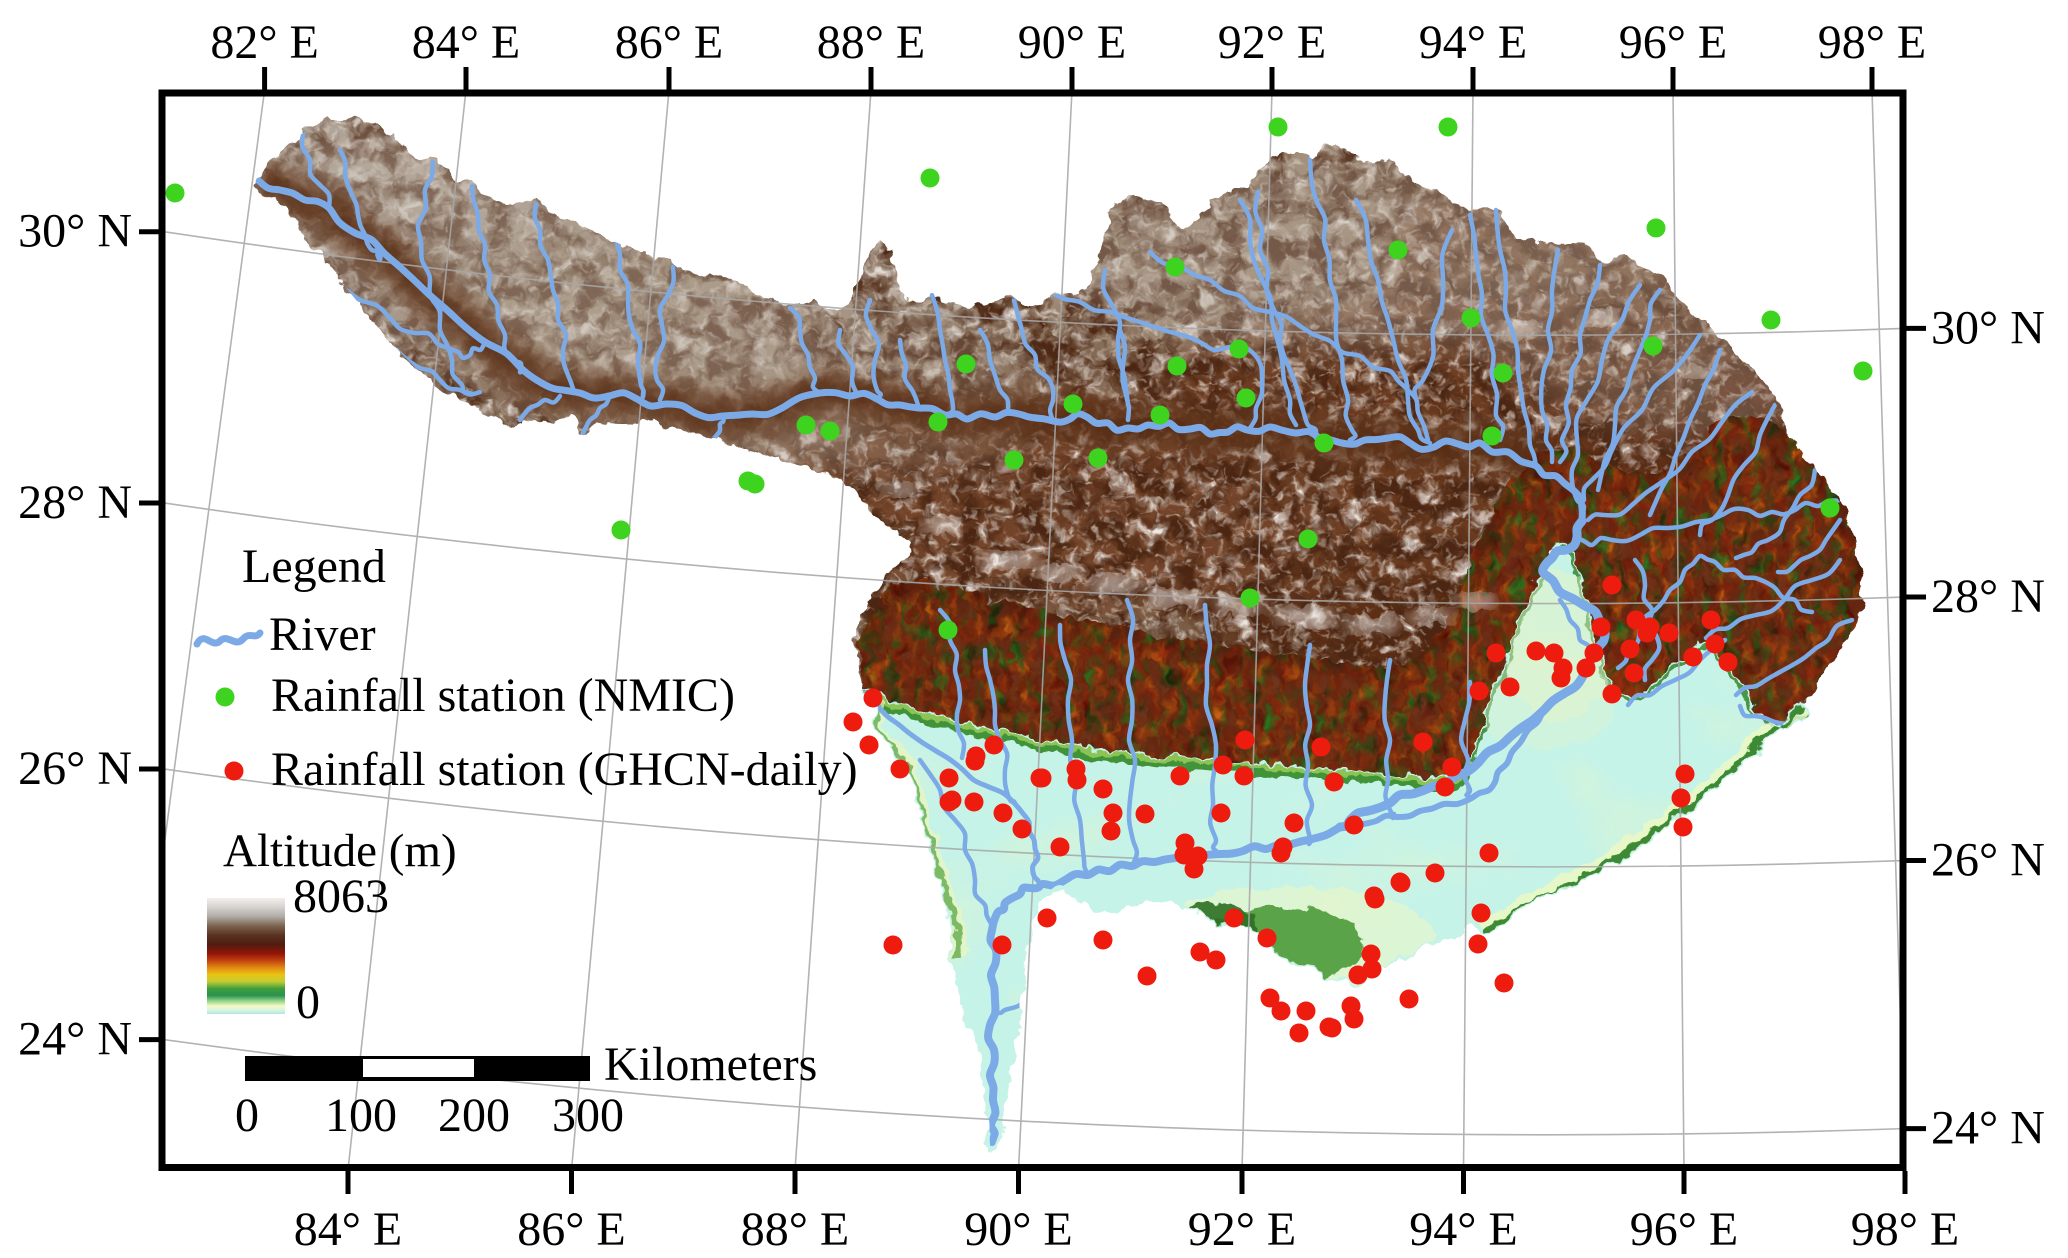  What do you see at coordinates (322, 634) in the screenshot?
I see `svg-text: River` at bounding box center [322, 634].